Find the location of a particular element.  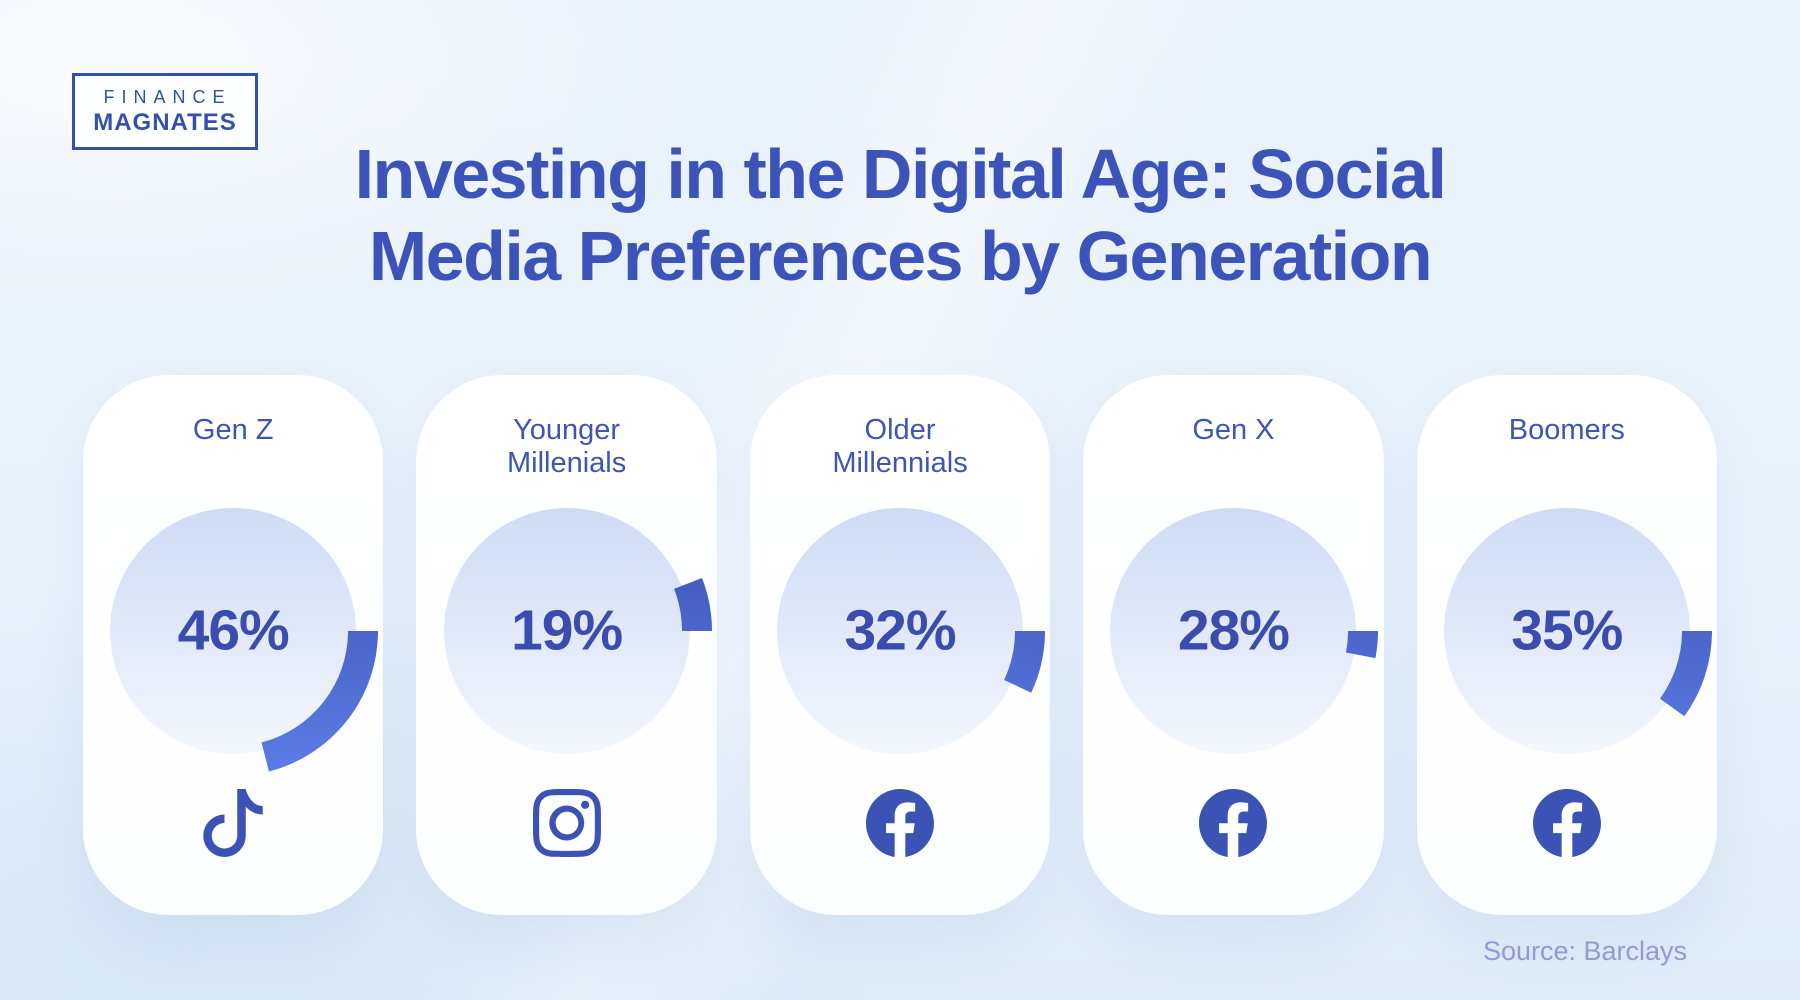

page-title-line1: Investing in the Digital Age: Social is located at coordinates (900, 174).